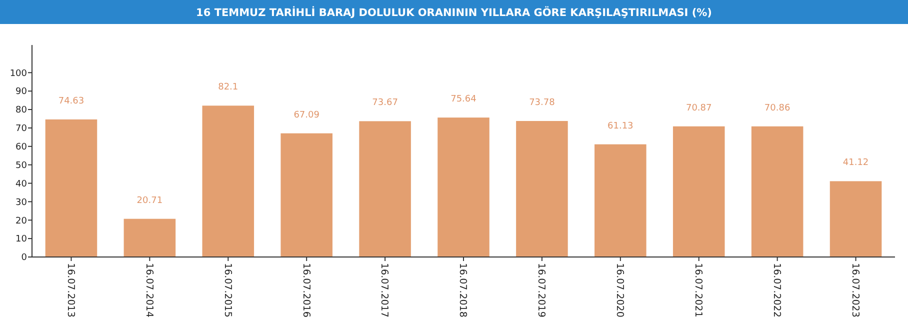 This screenshot has width=908, height=325. I want to click on data-label: 82.1, so click(228, 87).